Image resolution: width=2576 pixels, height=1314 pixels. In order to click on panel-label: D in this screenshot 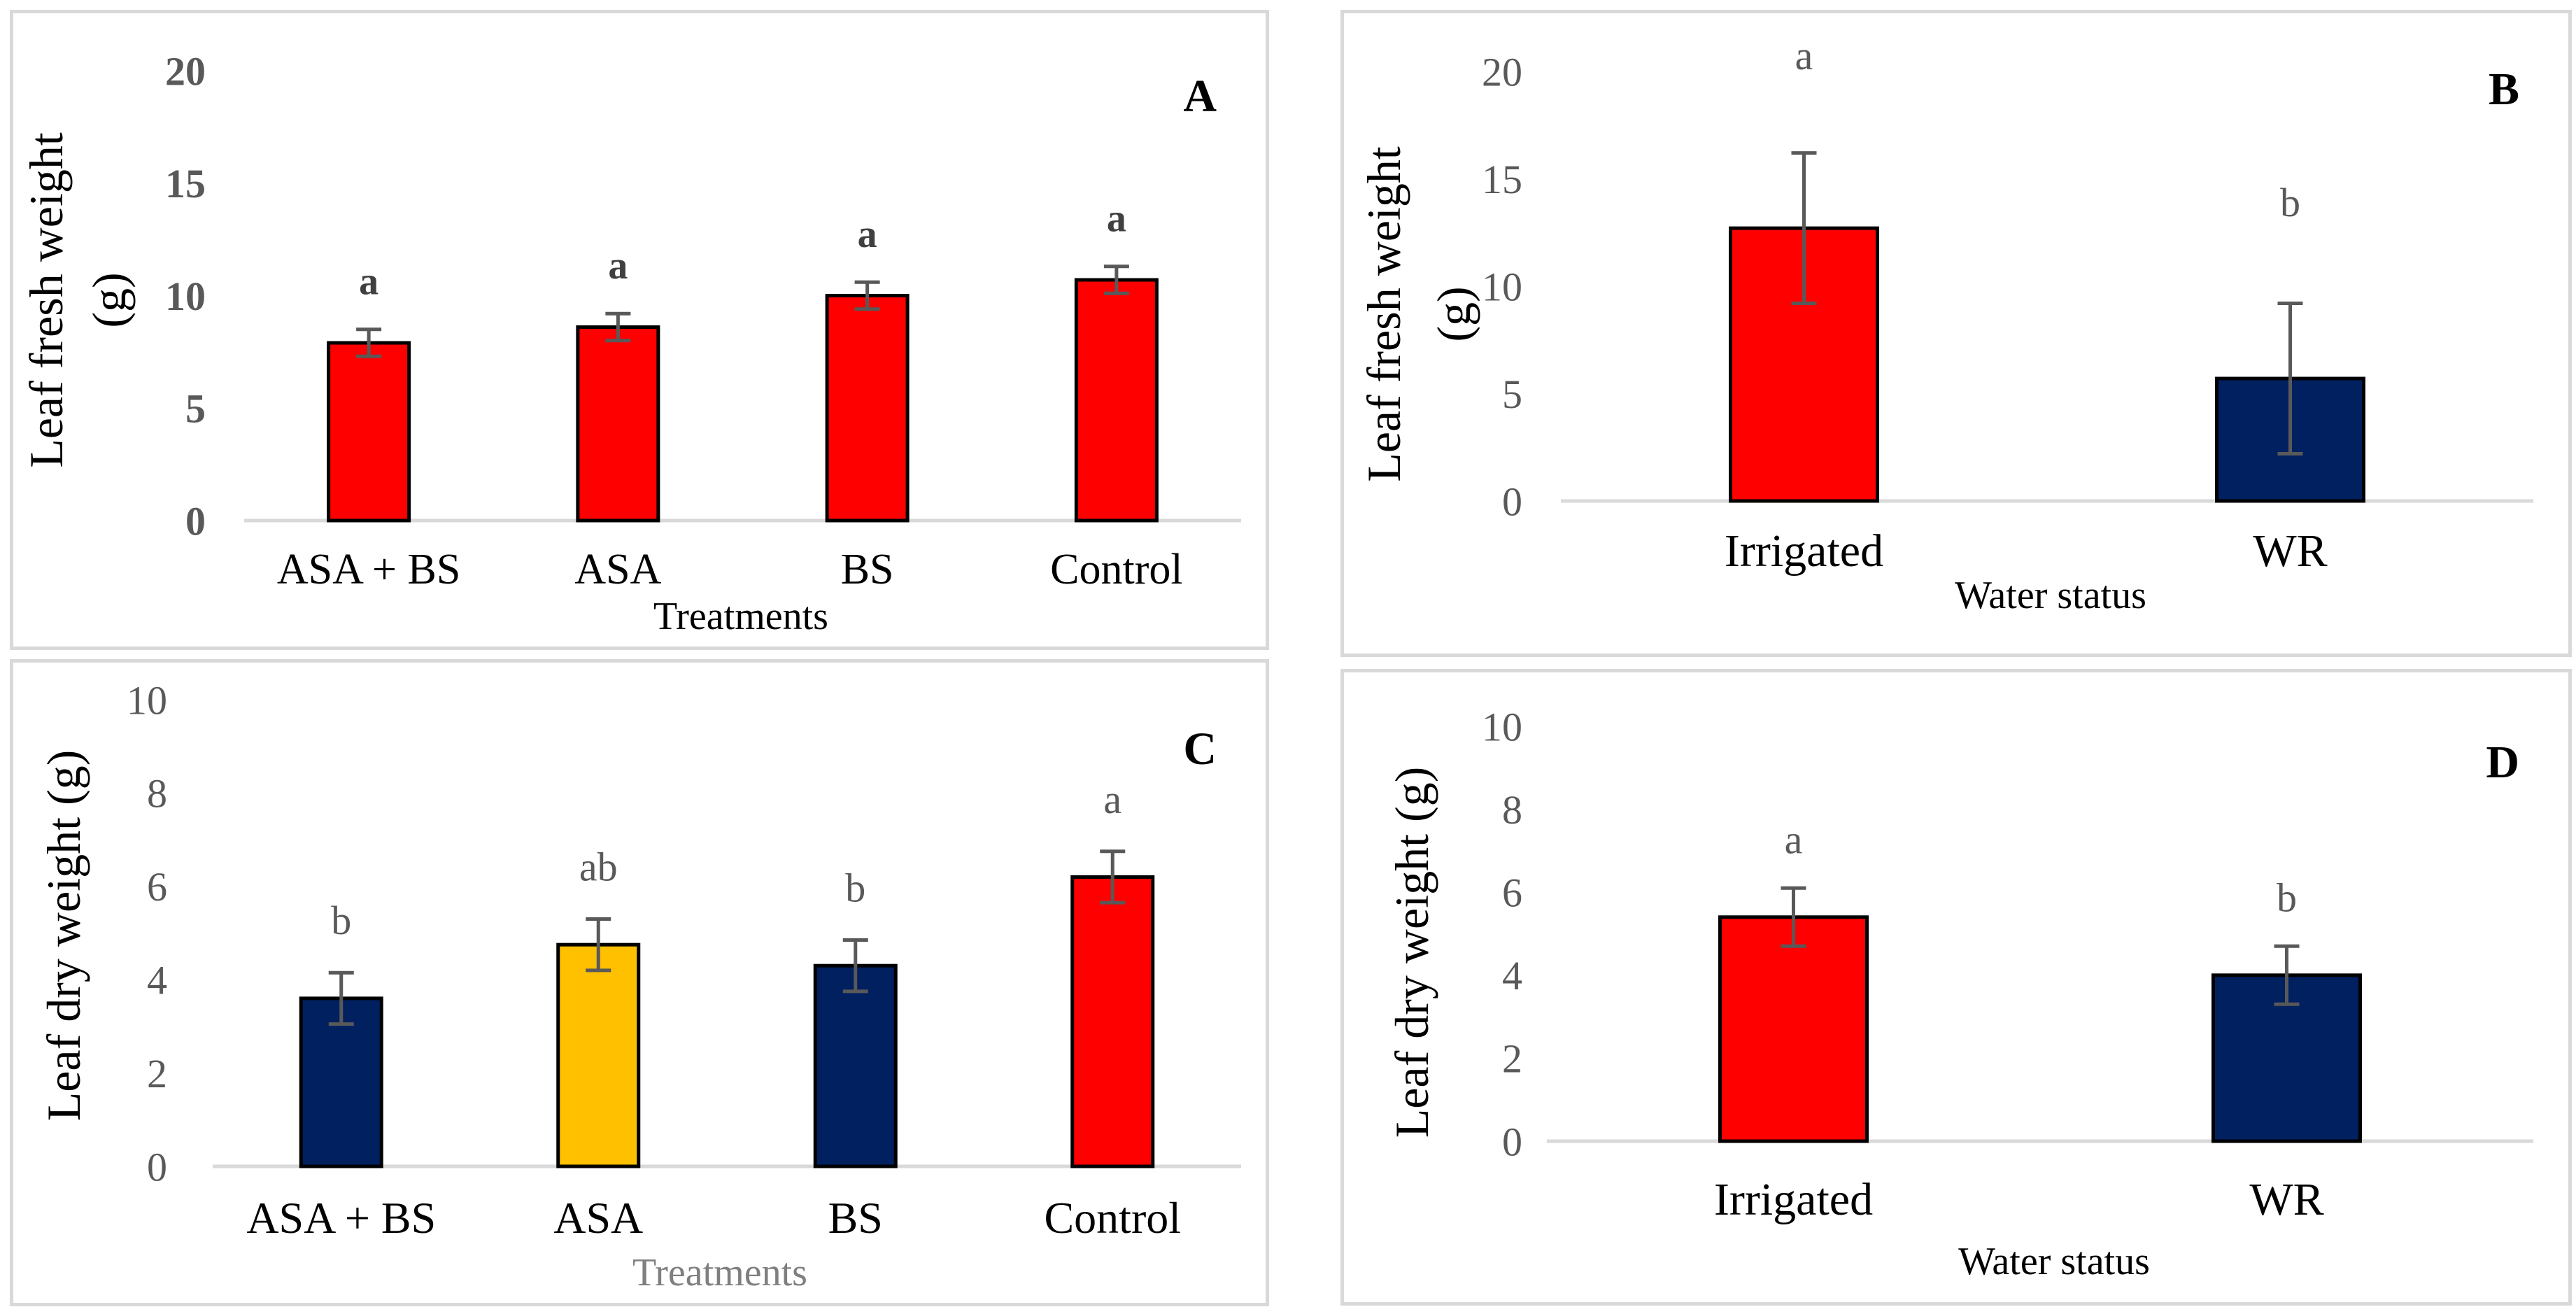, I will do `click(2502, 762)`.